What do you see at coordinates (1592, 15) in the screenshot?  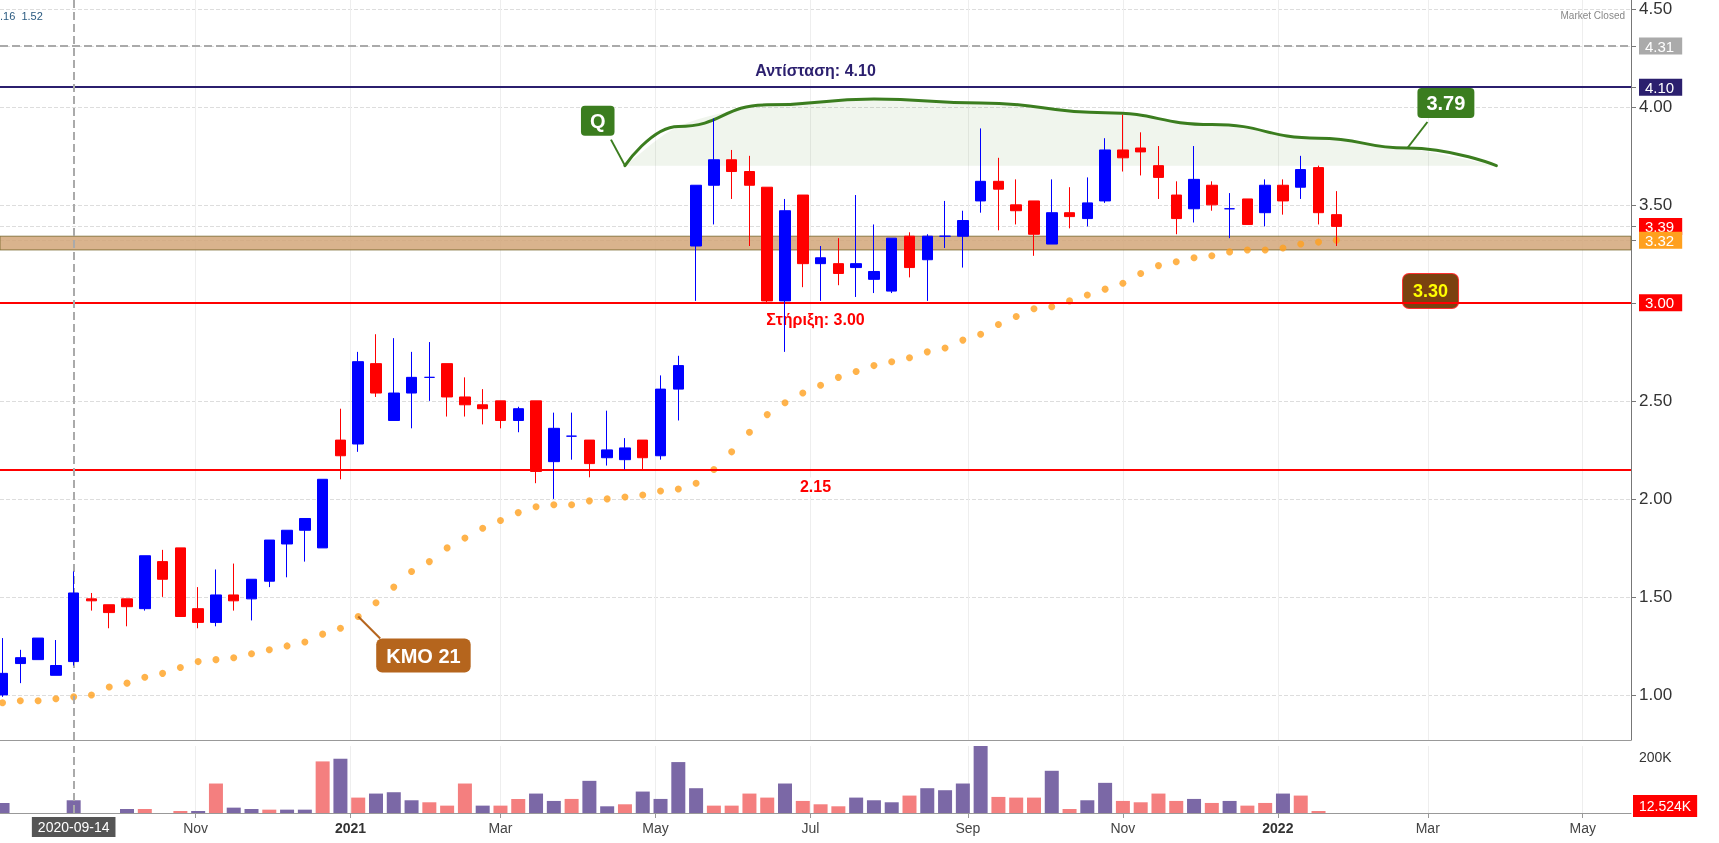 I see `annotation: Market Closed` at bounding box center [1592, 15].